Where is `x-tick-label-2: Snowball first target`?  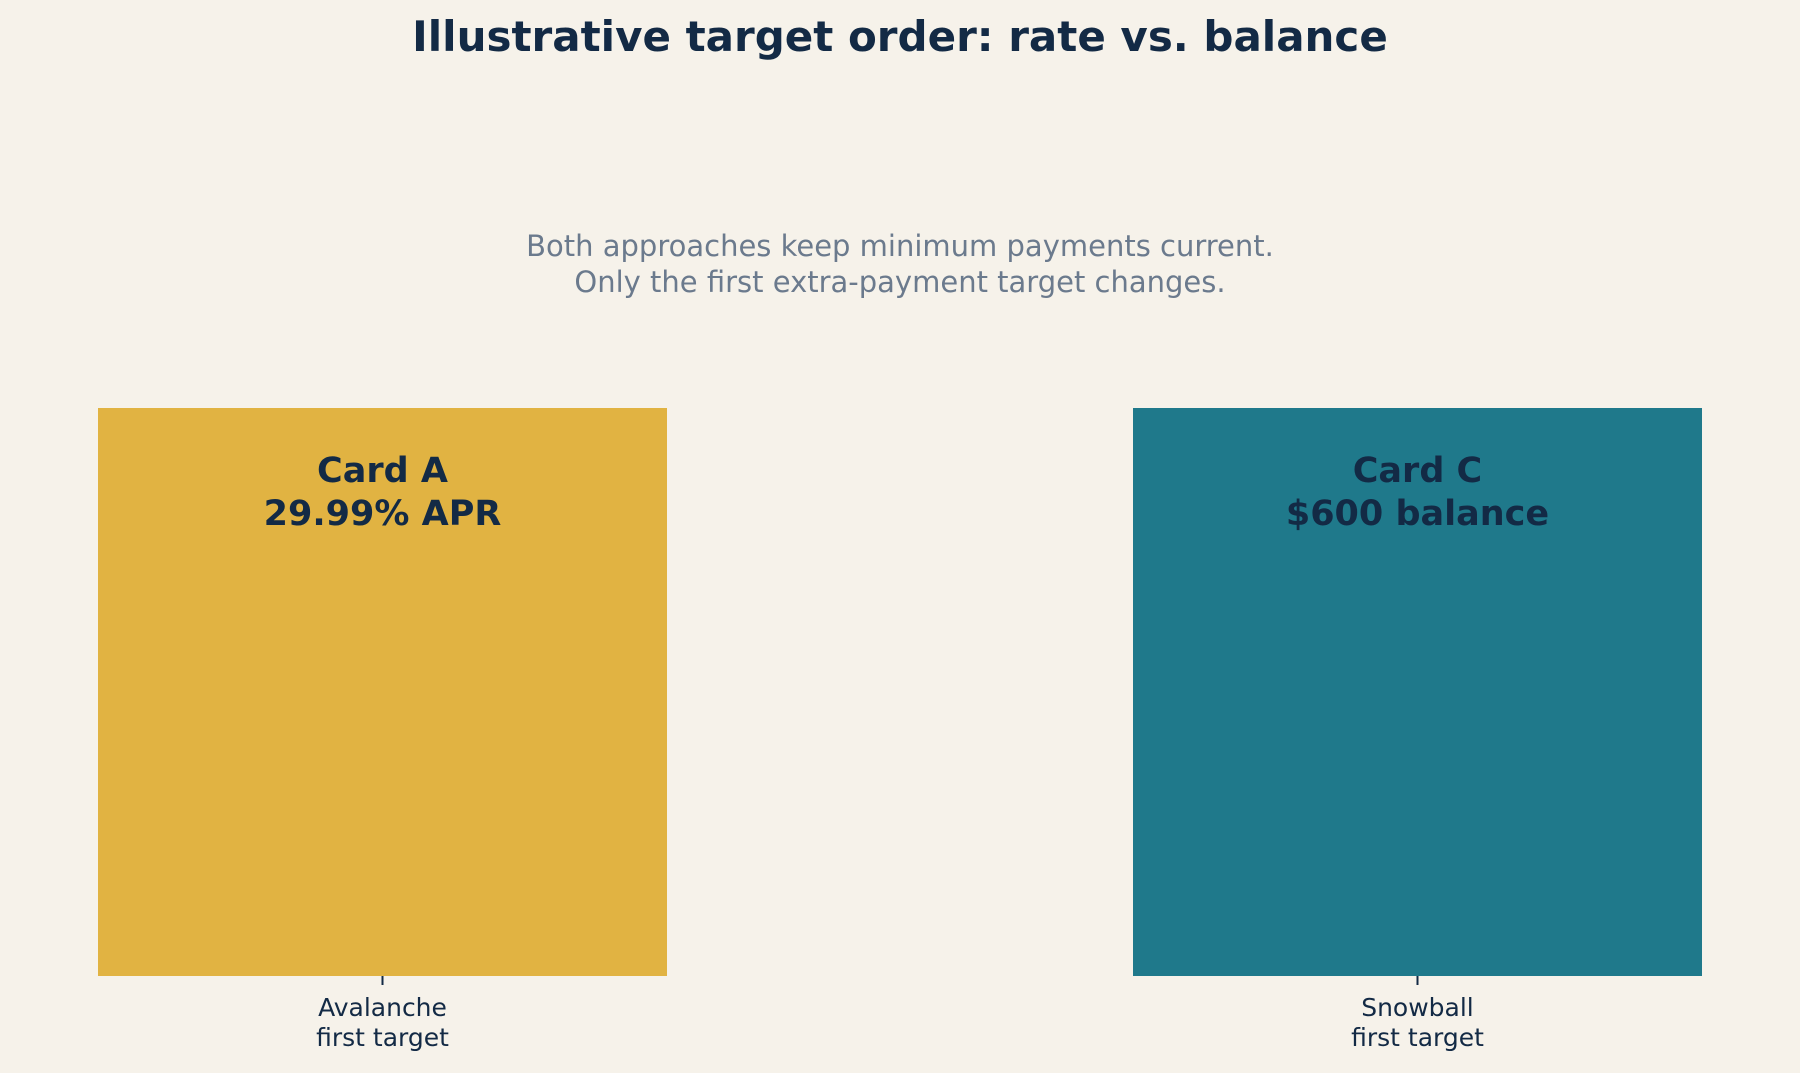 x-tick-label-2: Snowball first target is located at coordinates (1417, 1022).